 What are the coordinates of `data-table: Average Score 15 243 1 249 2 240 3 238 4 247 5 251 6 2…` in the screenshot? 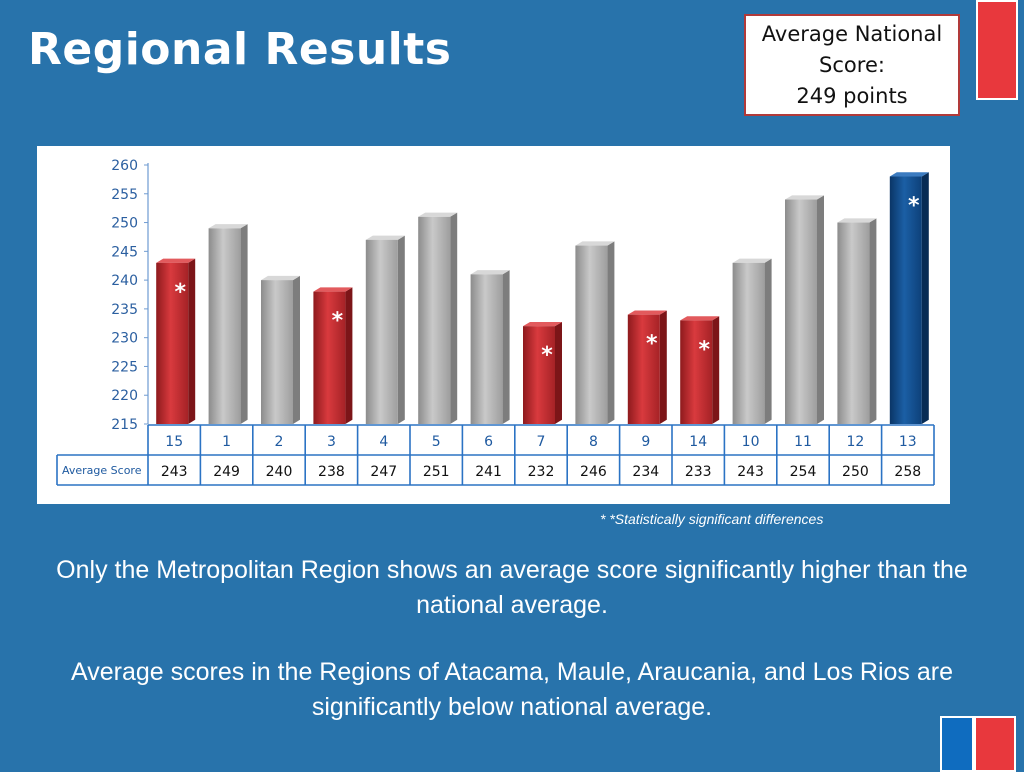 It's located at (495, 455).